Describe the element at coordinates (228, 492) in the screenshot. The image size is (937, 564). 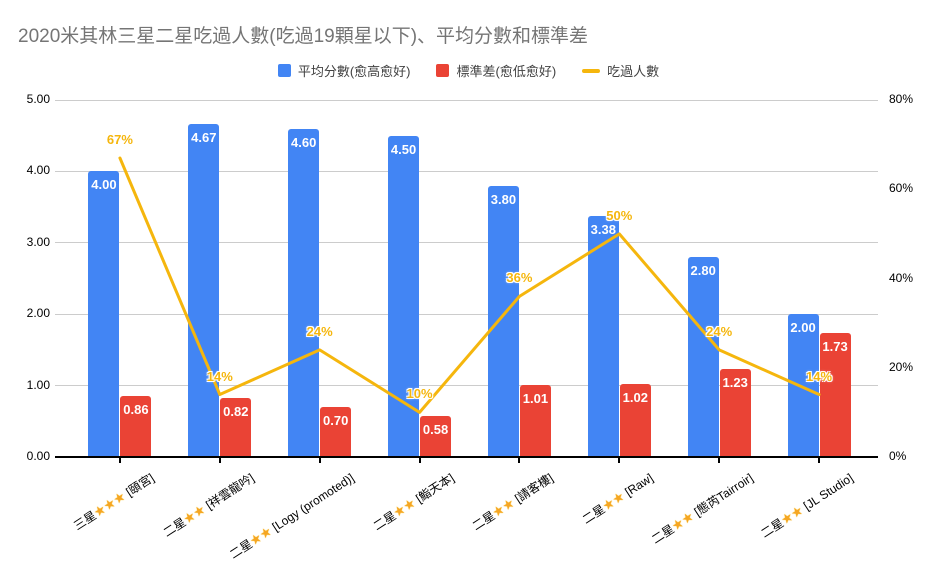
I see `category-label-name: [祥雲龍吟]` at that location.